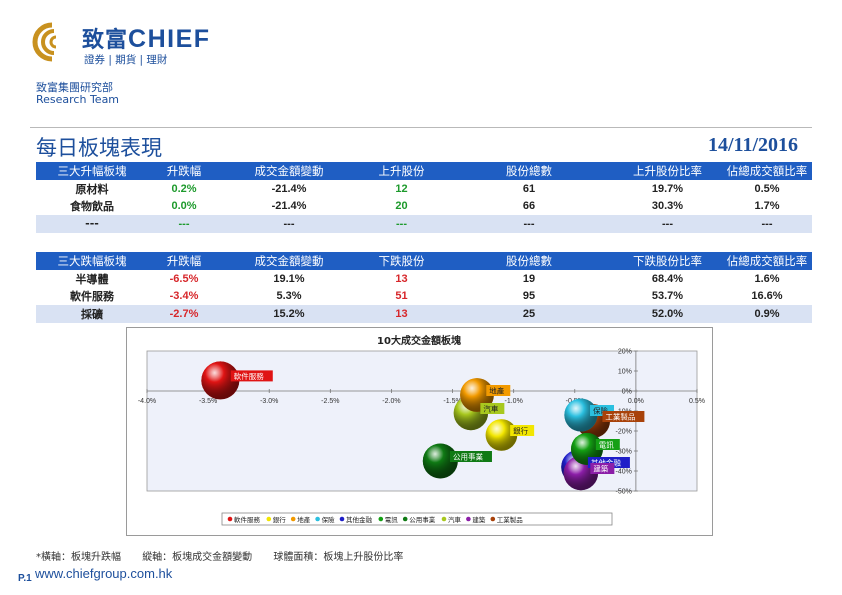  I want to click on sector-name: 食物飲品, so click(92, 207).